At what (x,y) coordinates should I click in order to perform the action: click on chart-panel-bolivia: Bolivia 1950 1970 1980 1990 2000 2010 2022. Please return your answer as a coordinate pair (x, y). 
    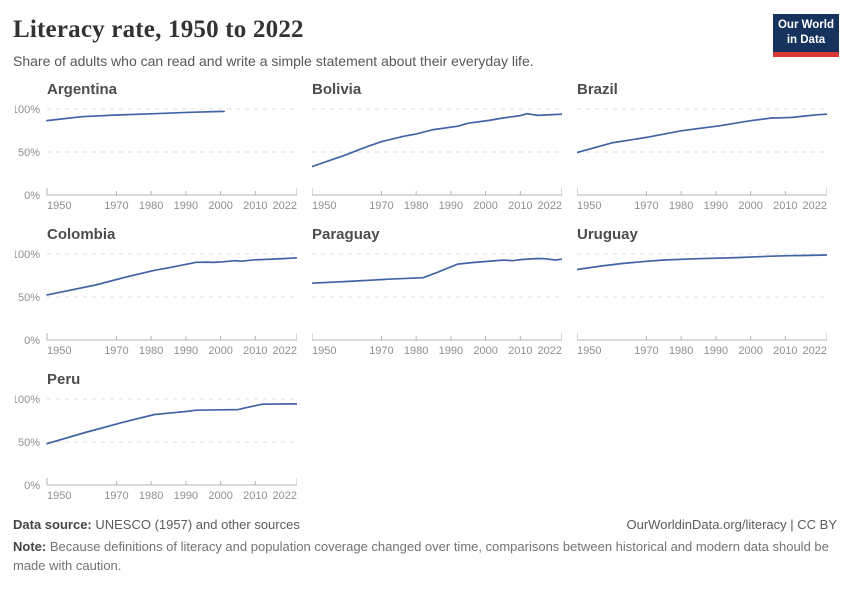
    Looking at the image, I should click on (437, 148).